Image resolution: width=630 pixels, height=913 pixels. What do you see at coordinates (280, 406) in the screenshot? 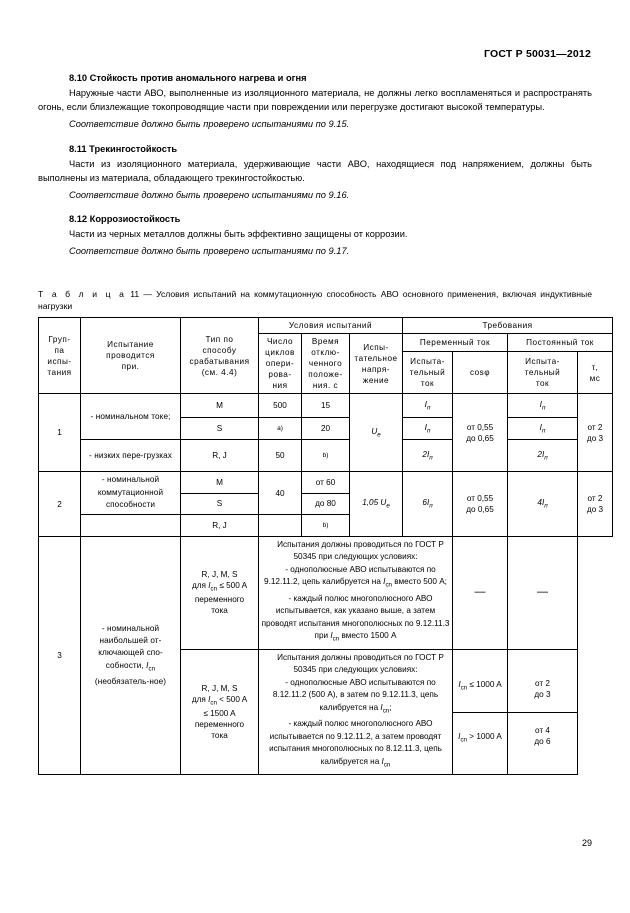
I see `group1-cycles-m: 500` at bounding box center [280, 406].